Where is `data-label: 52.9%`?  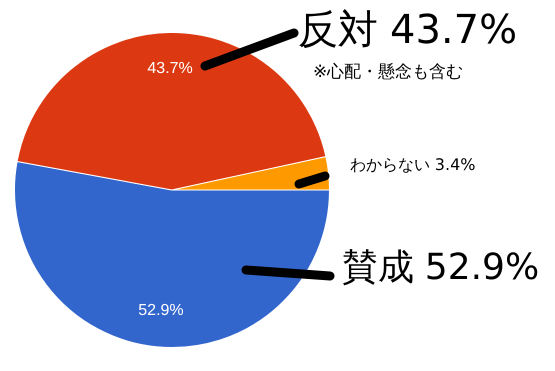
data-label: 52.9% is located at coordinates (161, 311).